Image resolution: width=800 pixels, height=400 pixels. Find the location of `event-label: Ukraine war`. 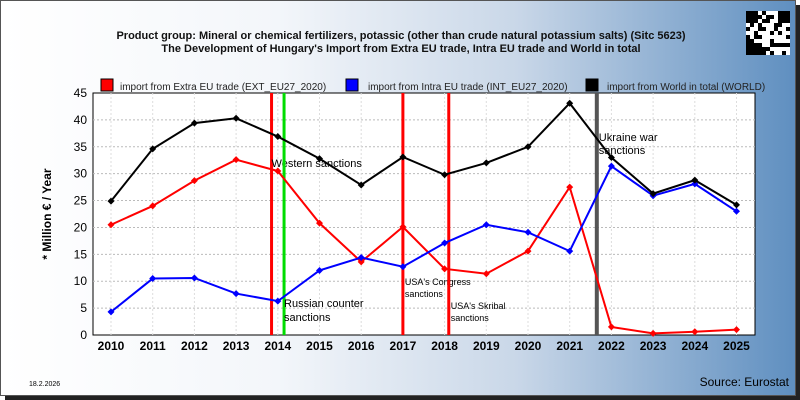

event-label: Ukraine war is located at coordinates (628, 138).